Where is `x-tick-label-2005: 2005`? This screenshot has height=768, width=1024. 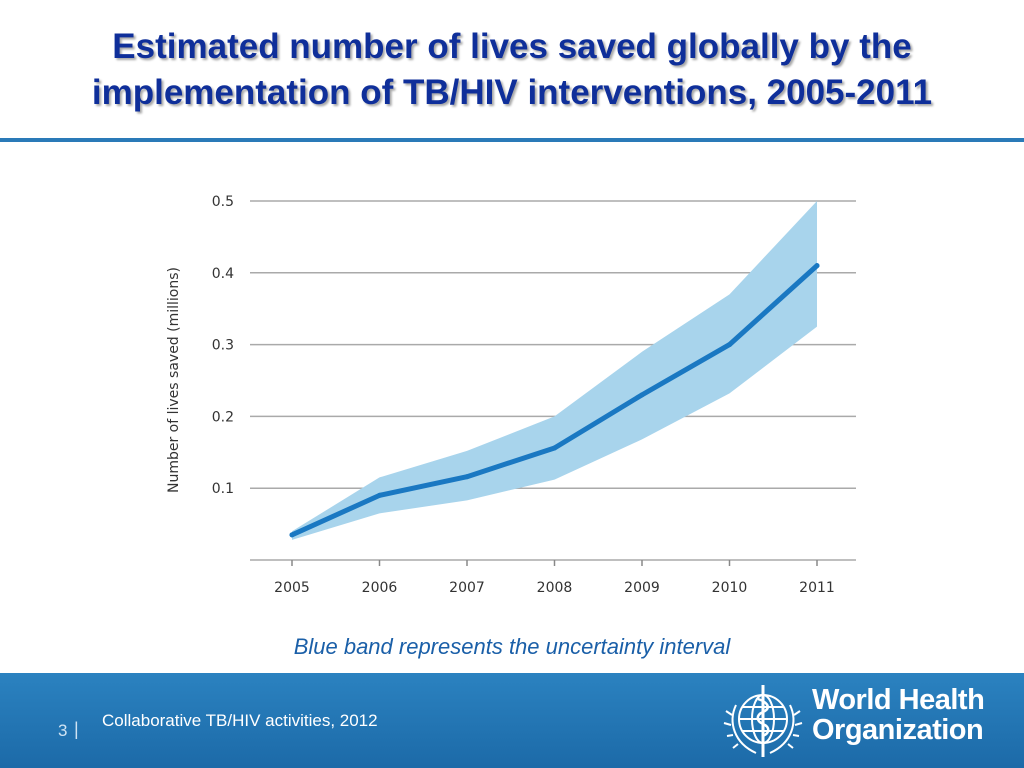
x-tick-label-2005: 2005 is located at coordinates (292, 588).